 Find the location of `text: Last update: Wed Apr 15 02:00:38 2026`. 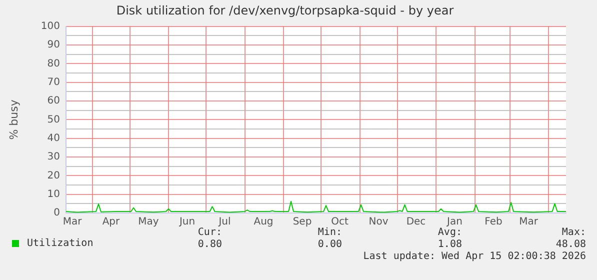

text: Last update: Wed Apr 15 02:00:38 2026 is located at coordinates (474, 256).